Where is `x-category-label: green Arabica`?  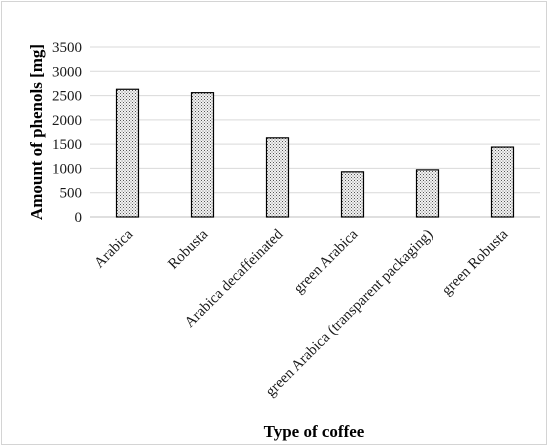 x-category-label: green Arabica is located at coordinates (326, 261).